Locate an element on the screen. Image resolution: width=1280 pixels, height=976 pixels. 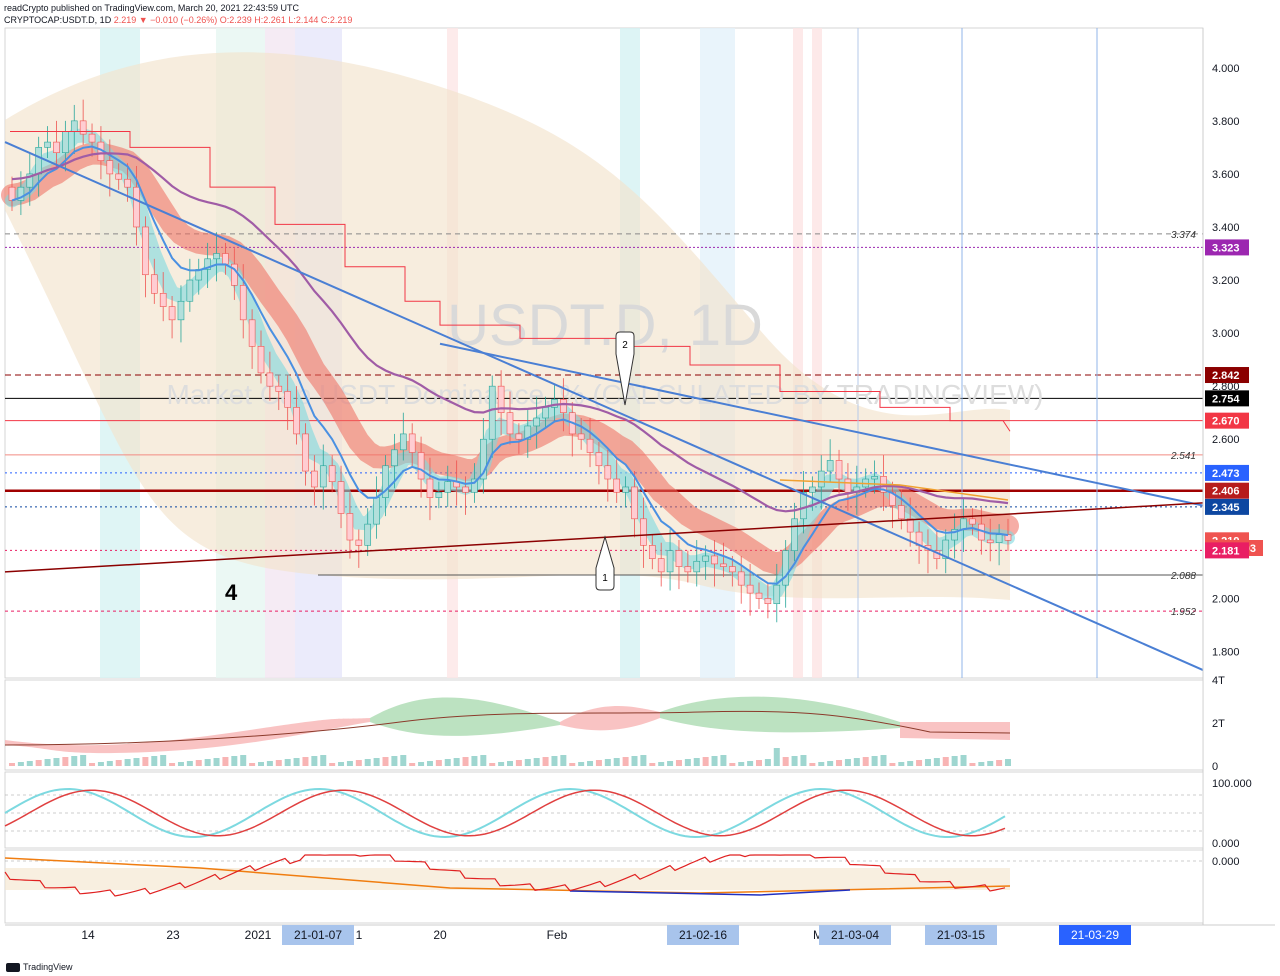
time-highlight-text: 21-01-07 is located at coordinates (318, 935).